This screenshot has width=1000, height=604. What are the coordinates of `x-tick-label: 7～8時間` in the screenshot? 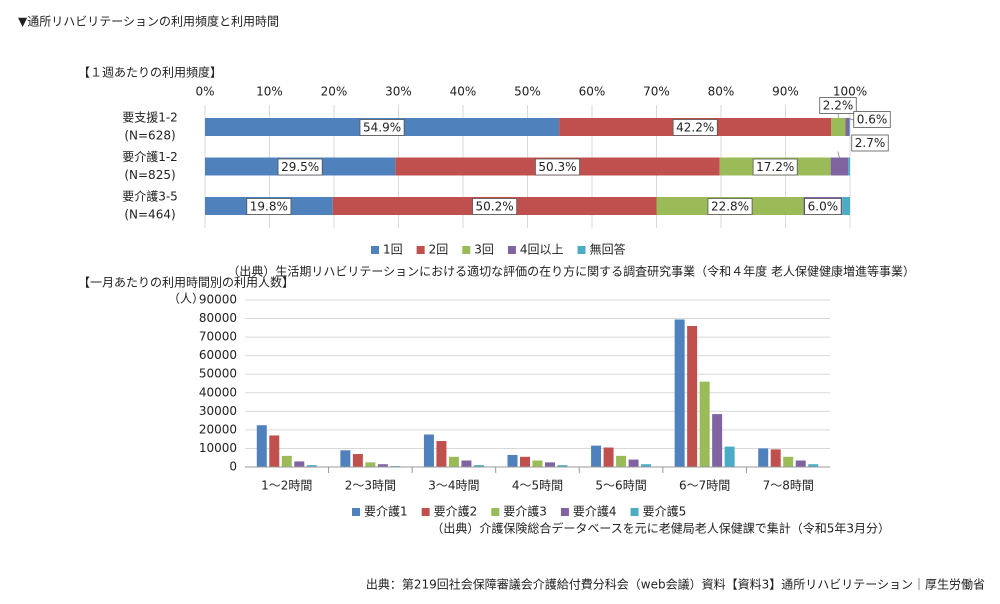 It's located at (788, 486).